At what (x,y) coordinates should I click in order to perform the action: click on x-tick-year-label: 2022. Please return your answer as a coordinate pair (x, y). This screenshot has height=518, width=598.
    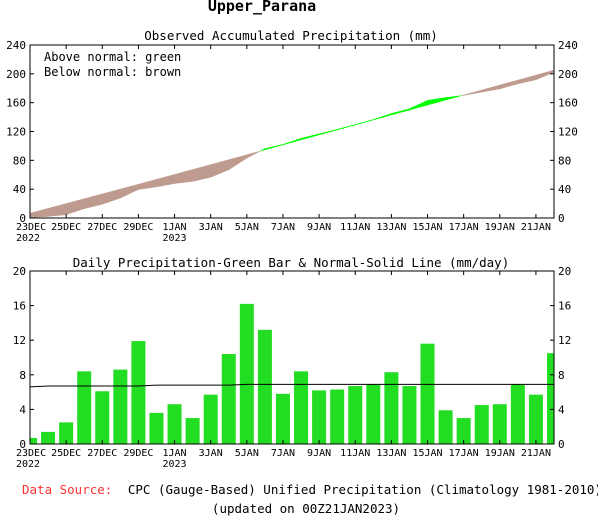
    Looking at the image, I should click on (28, 238).